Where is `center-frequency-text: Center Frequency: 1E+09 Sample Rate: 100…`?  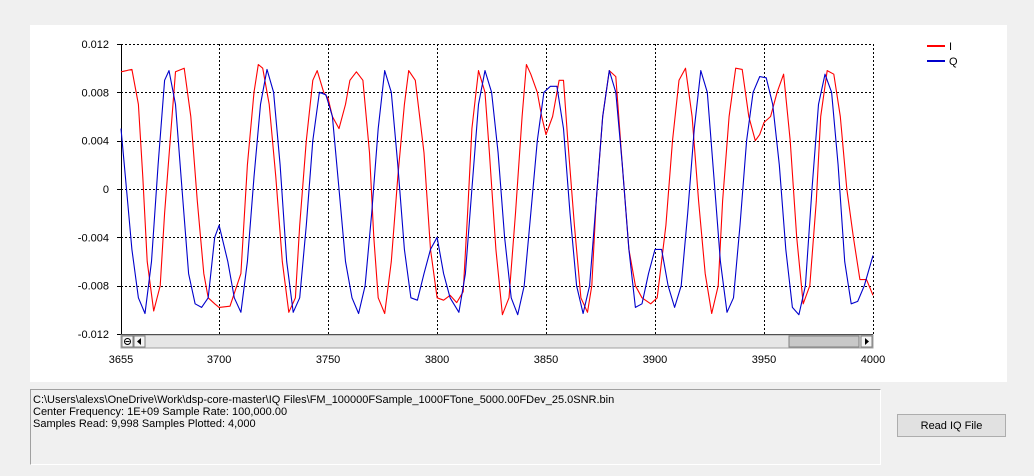 center-frequency-text: Center Frequency: 1E+09 Sample Rate: 100… is located at coordinates (160, 412).